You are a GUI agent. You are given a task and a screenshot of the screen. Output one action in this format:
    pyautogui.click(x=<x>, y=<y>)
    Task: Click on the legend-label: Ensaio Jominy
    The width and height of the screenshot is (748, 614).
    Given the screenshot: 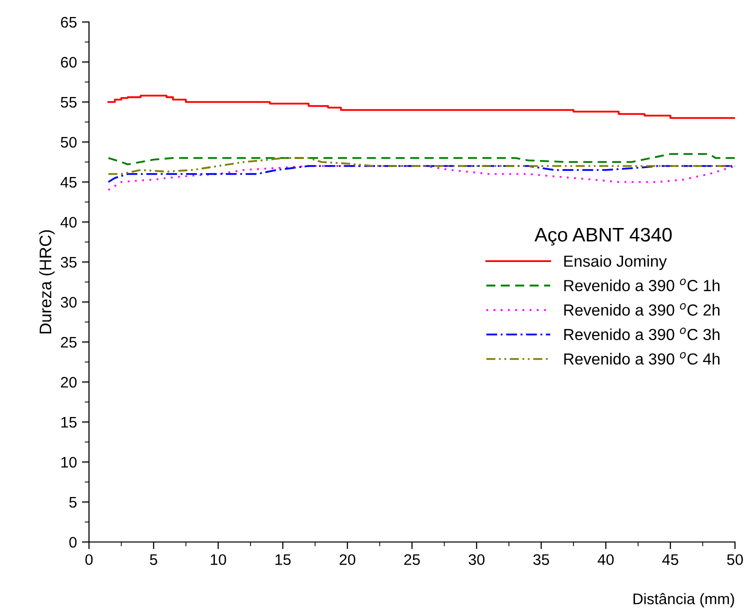 What is the action you would take?
    pyautogui.click(x=615, y=262)
    